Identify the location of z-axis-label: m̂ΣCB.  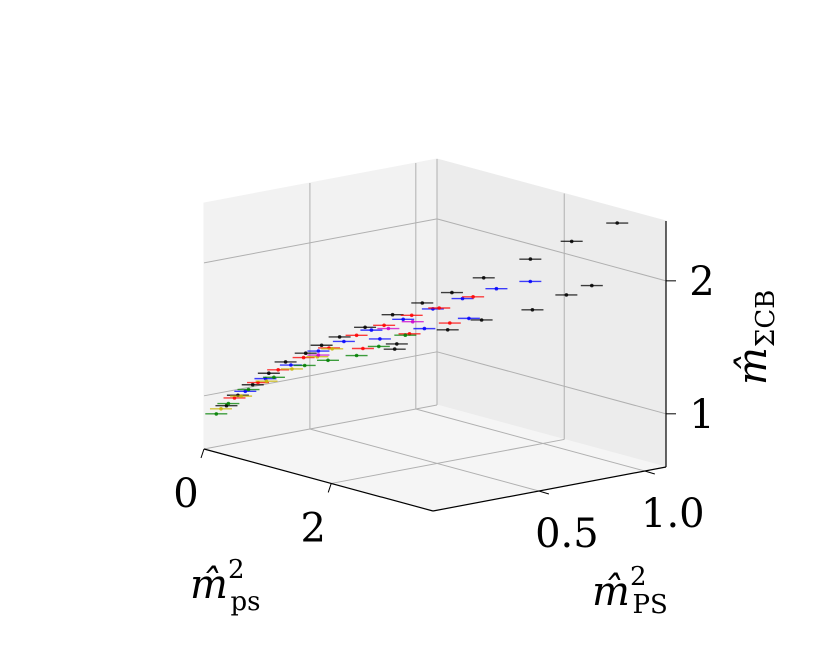
(755, 337).